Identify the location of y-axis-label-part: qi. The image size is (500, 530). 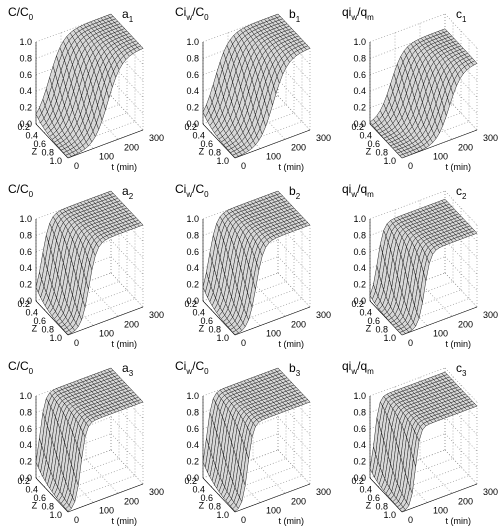
(346, 12).